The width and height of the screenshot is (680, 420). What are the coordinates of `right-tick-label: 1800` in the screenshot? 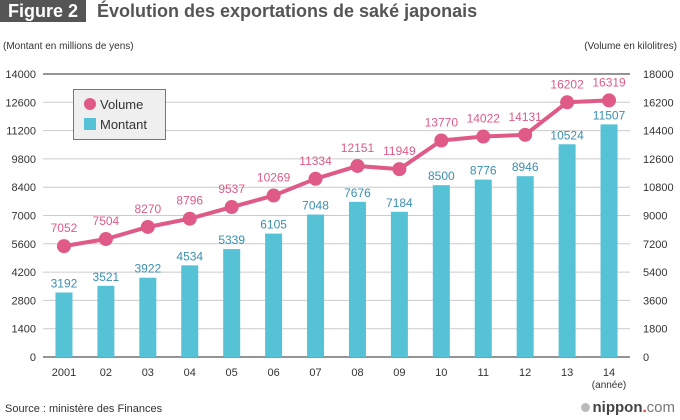 It's located at (655, 330).